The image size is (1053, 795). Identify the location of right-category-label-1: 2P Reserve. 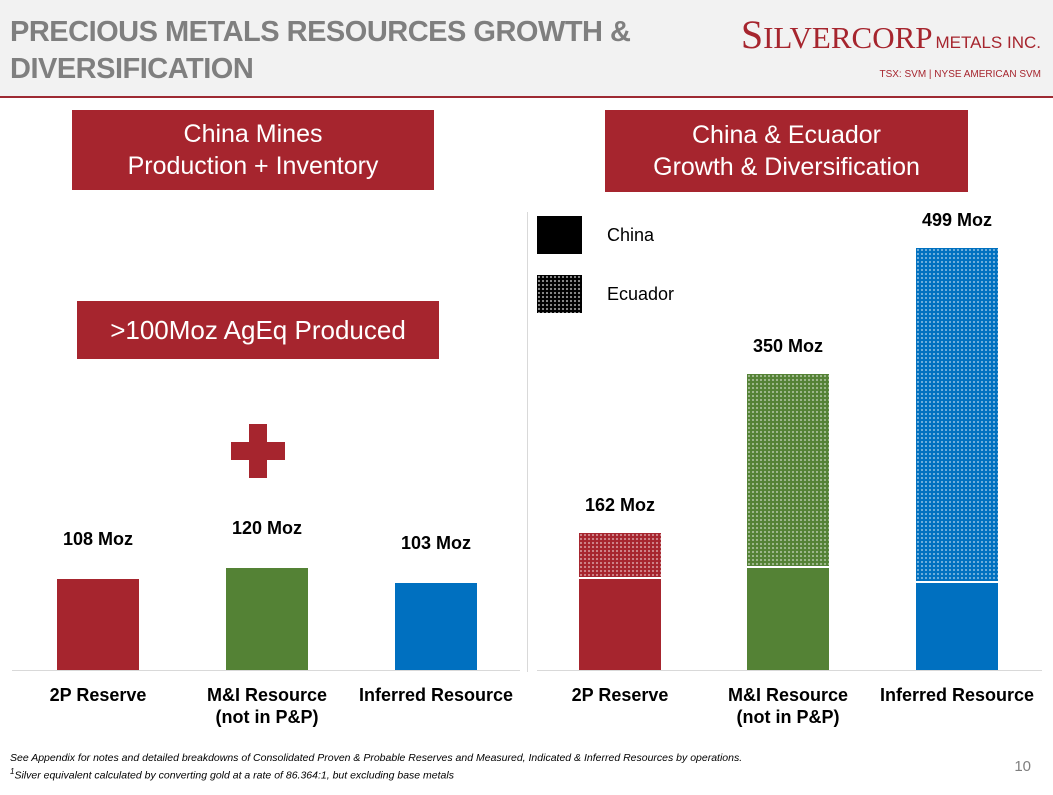
(620, 695).